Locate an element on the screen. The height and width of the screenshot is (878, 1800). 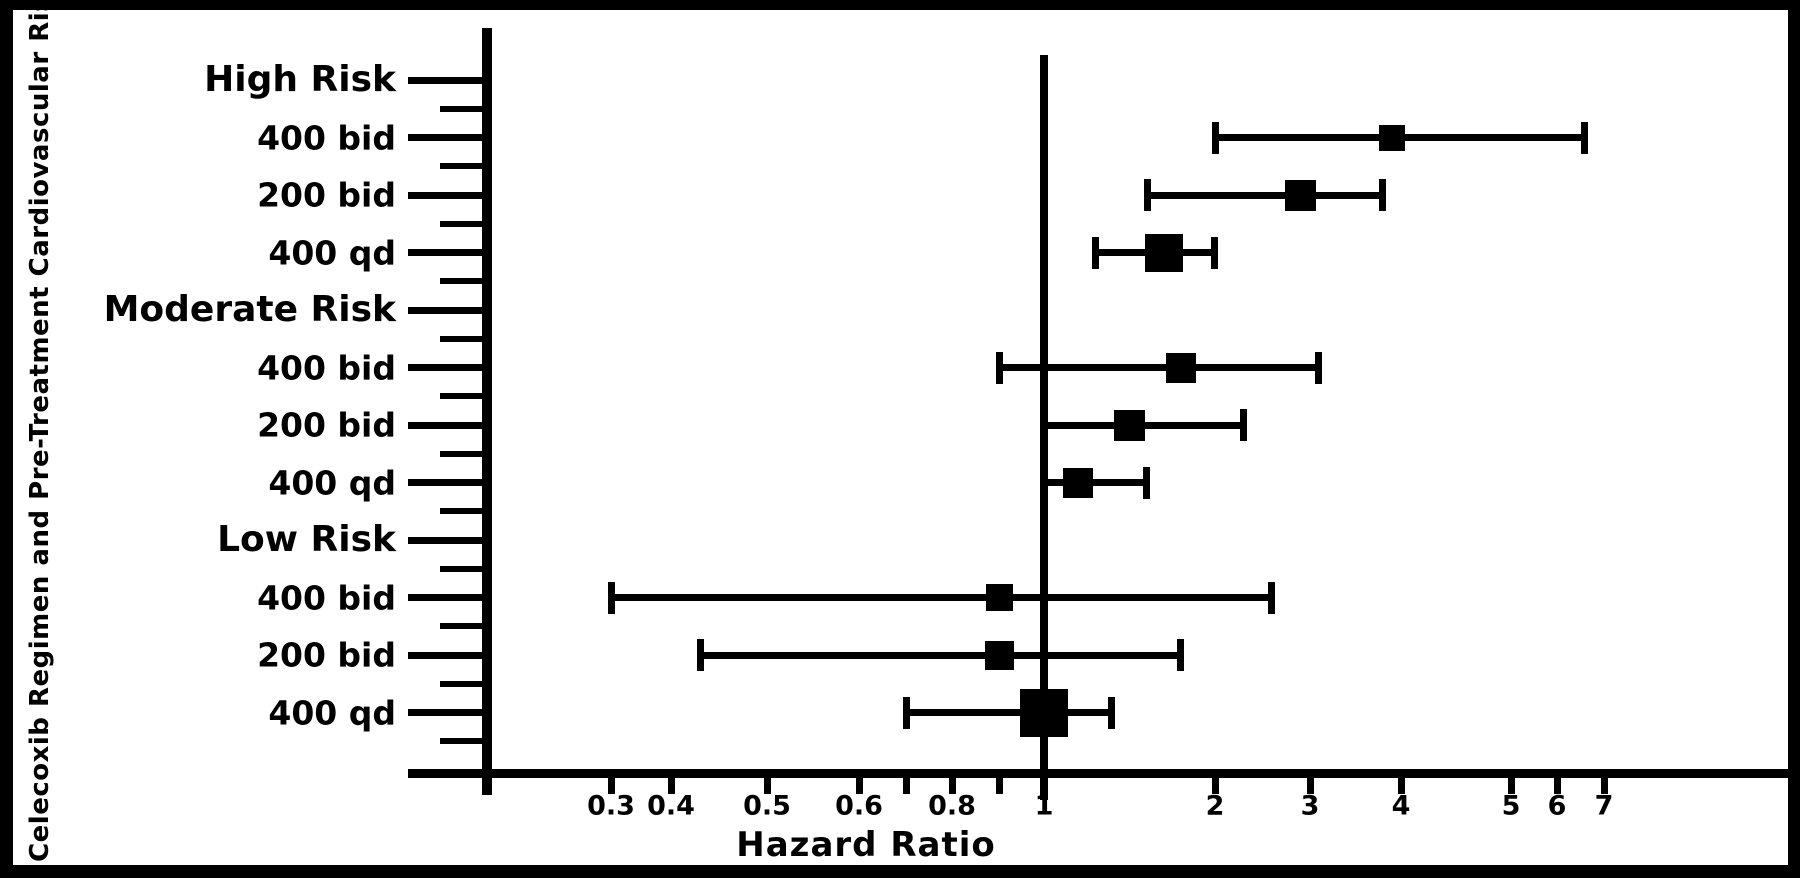
frame-border-top is located at coordinates (900, 5).